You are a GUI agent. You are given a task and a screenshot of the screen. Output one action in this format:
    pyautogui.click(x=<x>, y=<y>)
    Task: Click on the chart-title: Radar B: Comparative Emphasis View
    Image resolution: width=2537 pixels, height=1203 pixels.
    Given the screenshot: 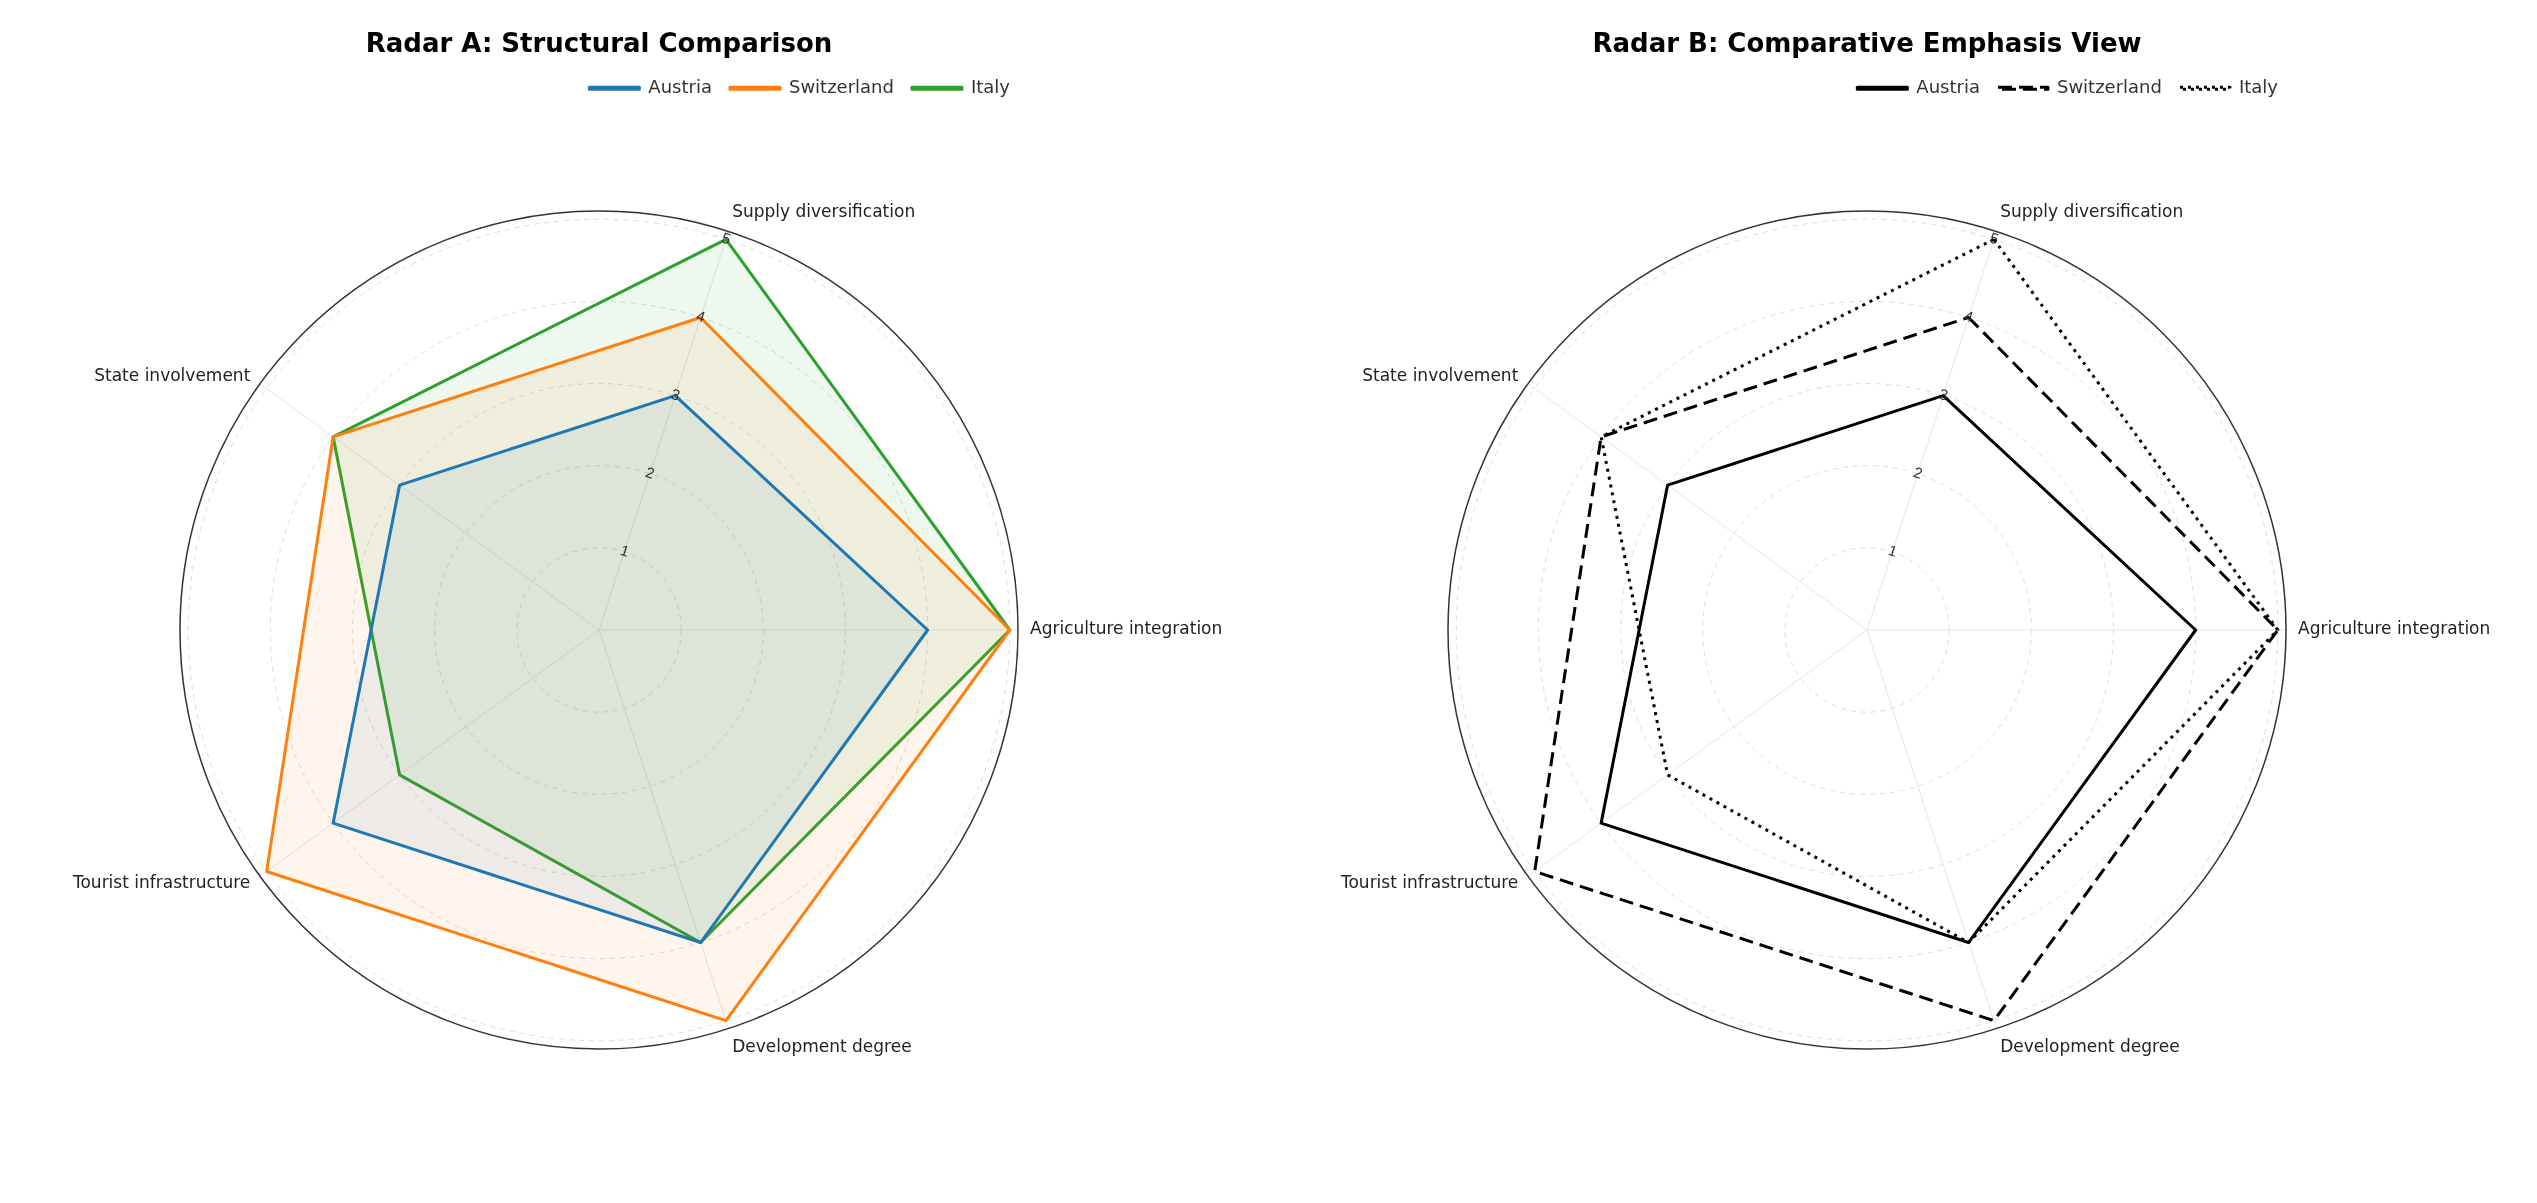 What is the action you would take?
    pyautogui.click(x=1867, y=43)
    